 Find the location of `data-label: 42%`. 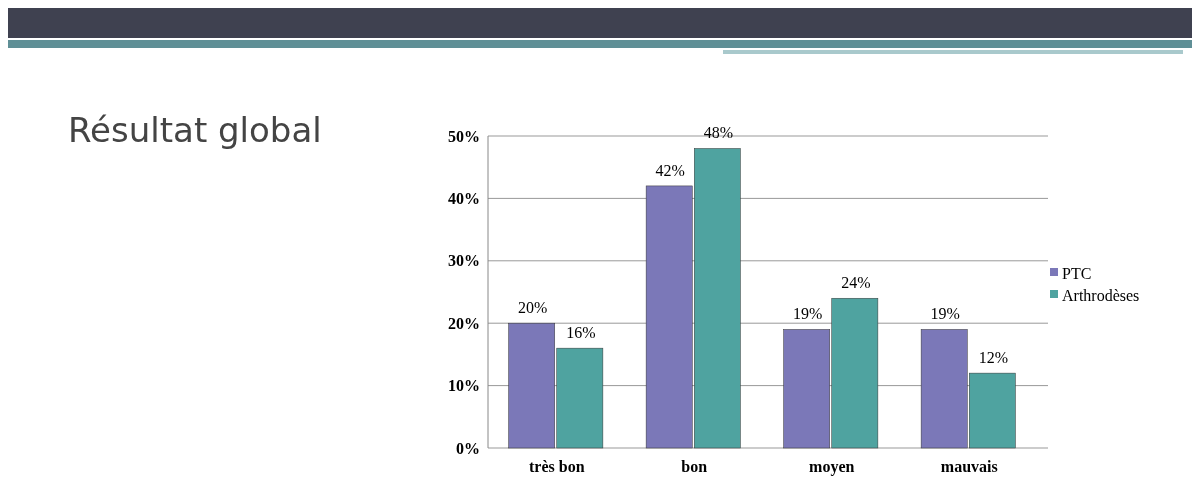

data-label: 42% is located at coordinates (670, 170).